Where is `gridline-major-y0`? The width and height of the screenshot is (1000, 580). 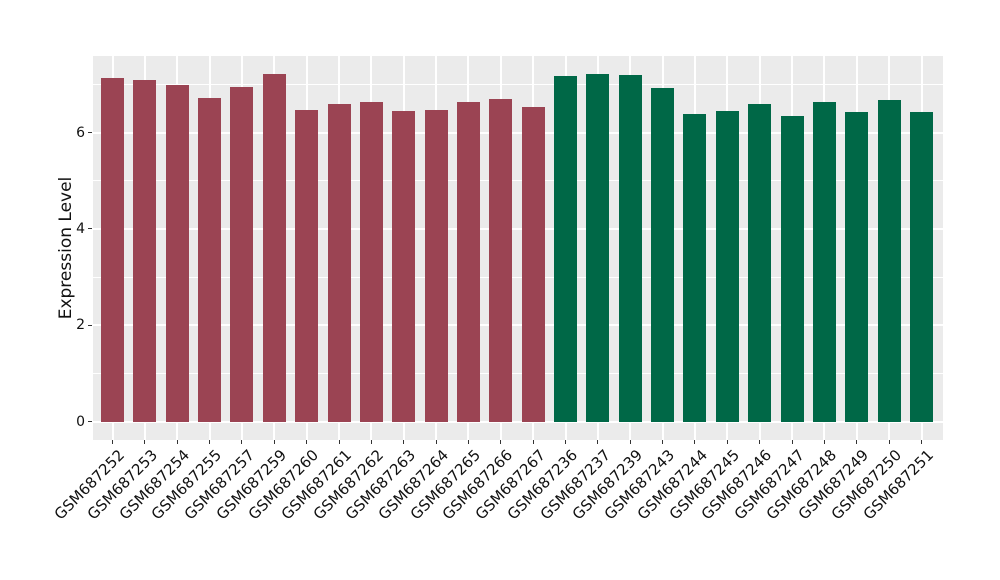 gridline-major-y0 is located at coordinates (518, 421).